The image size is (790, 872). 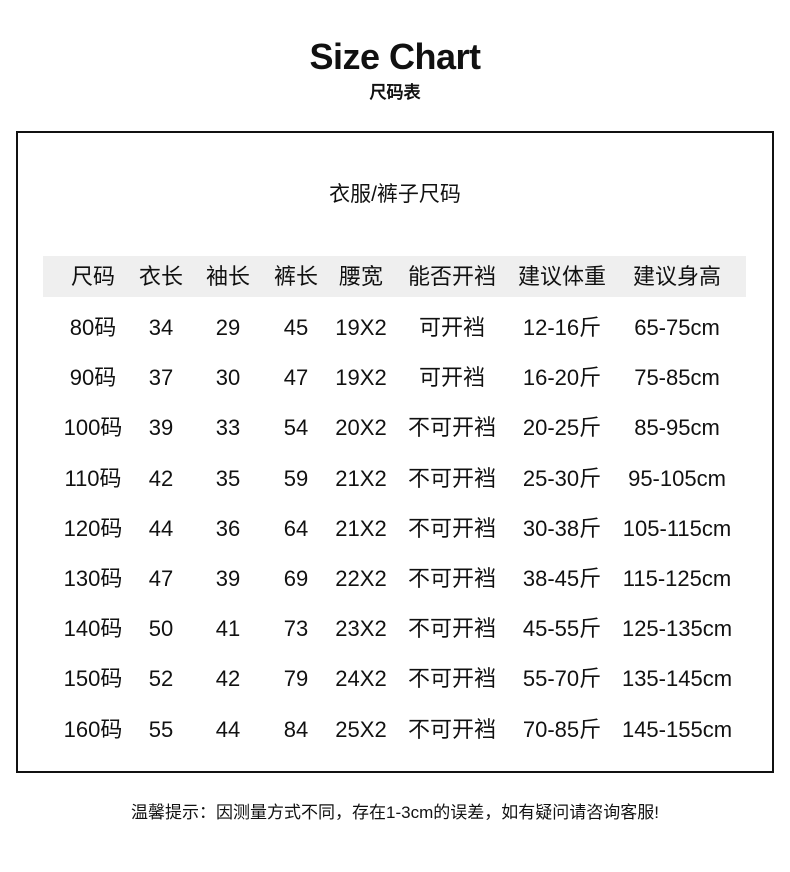 I want to click on table-cell: 16-20斤, so click(x=562, y=378).